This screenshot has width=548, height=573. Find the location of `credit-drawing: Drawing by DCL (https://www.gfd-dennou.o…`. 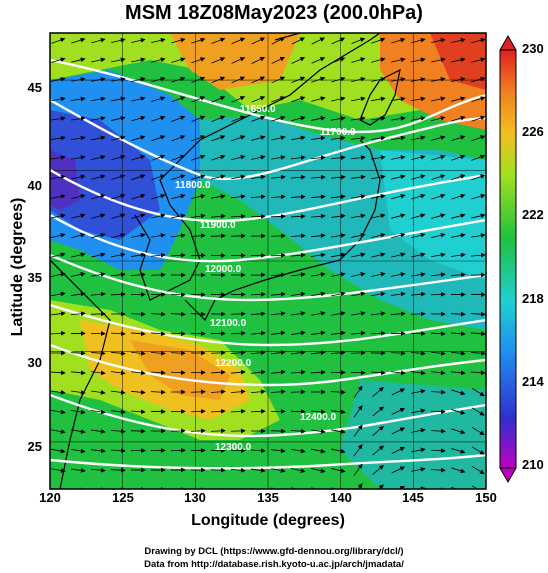

credit-drawing: Drawing by DCL (https://www.gfd-dennou.o… is located at coordinates (274, 551).